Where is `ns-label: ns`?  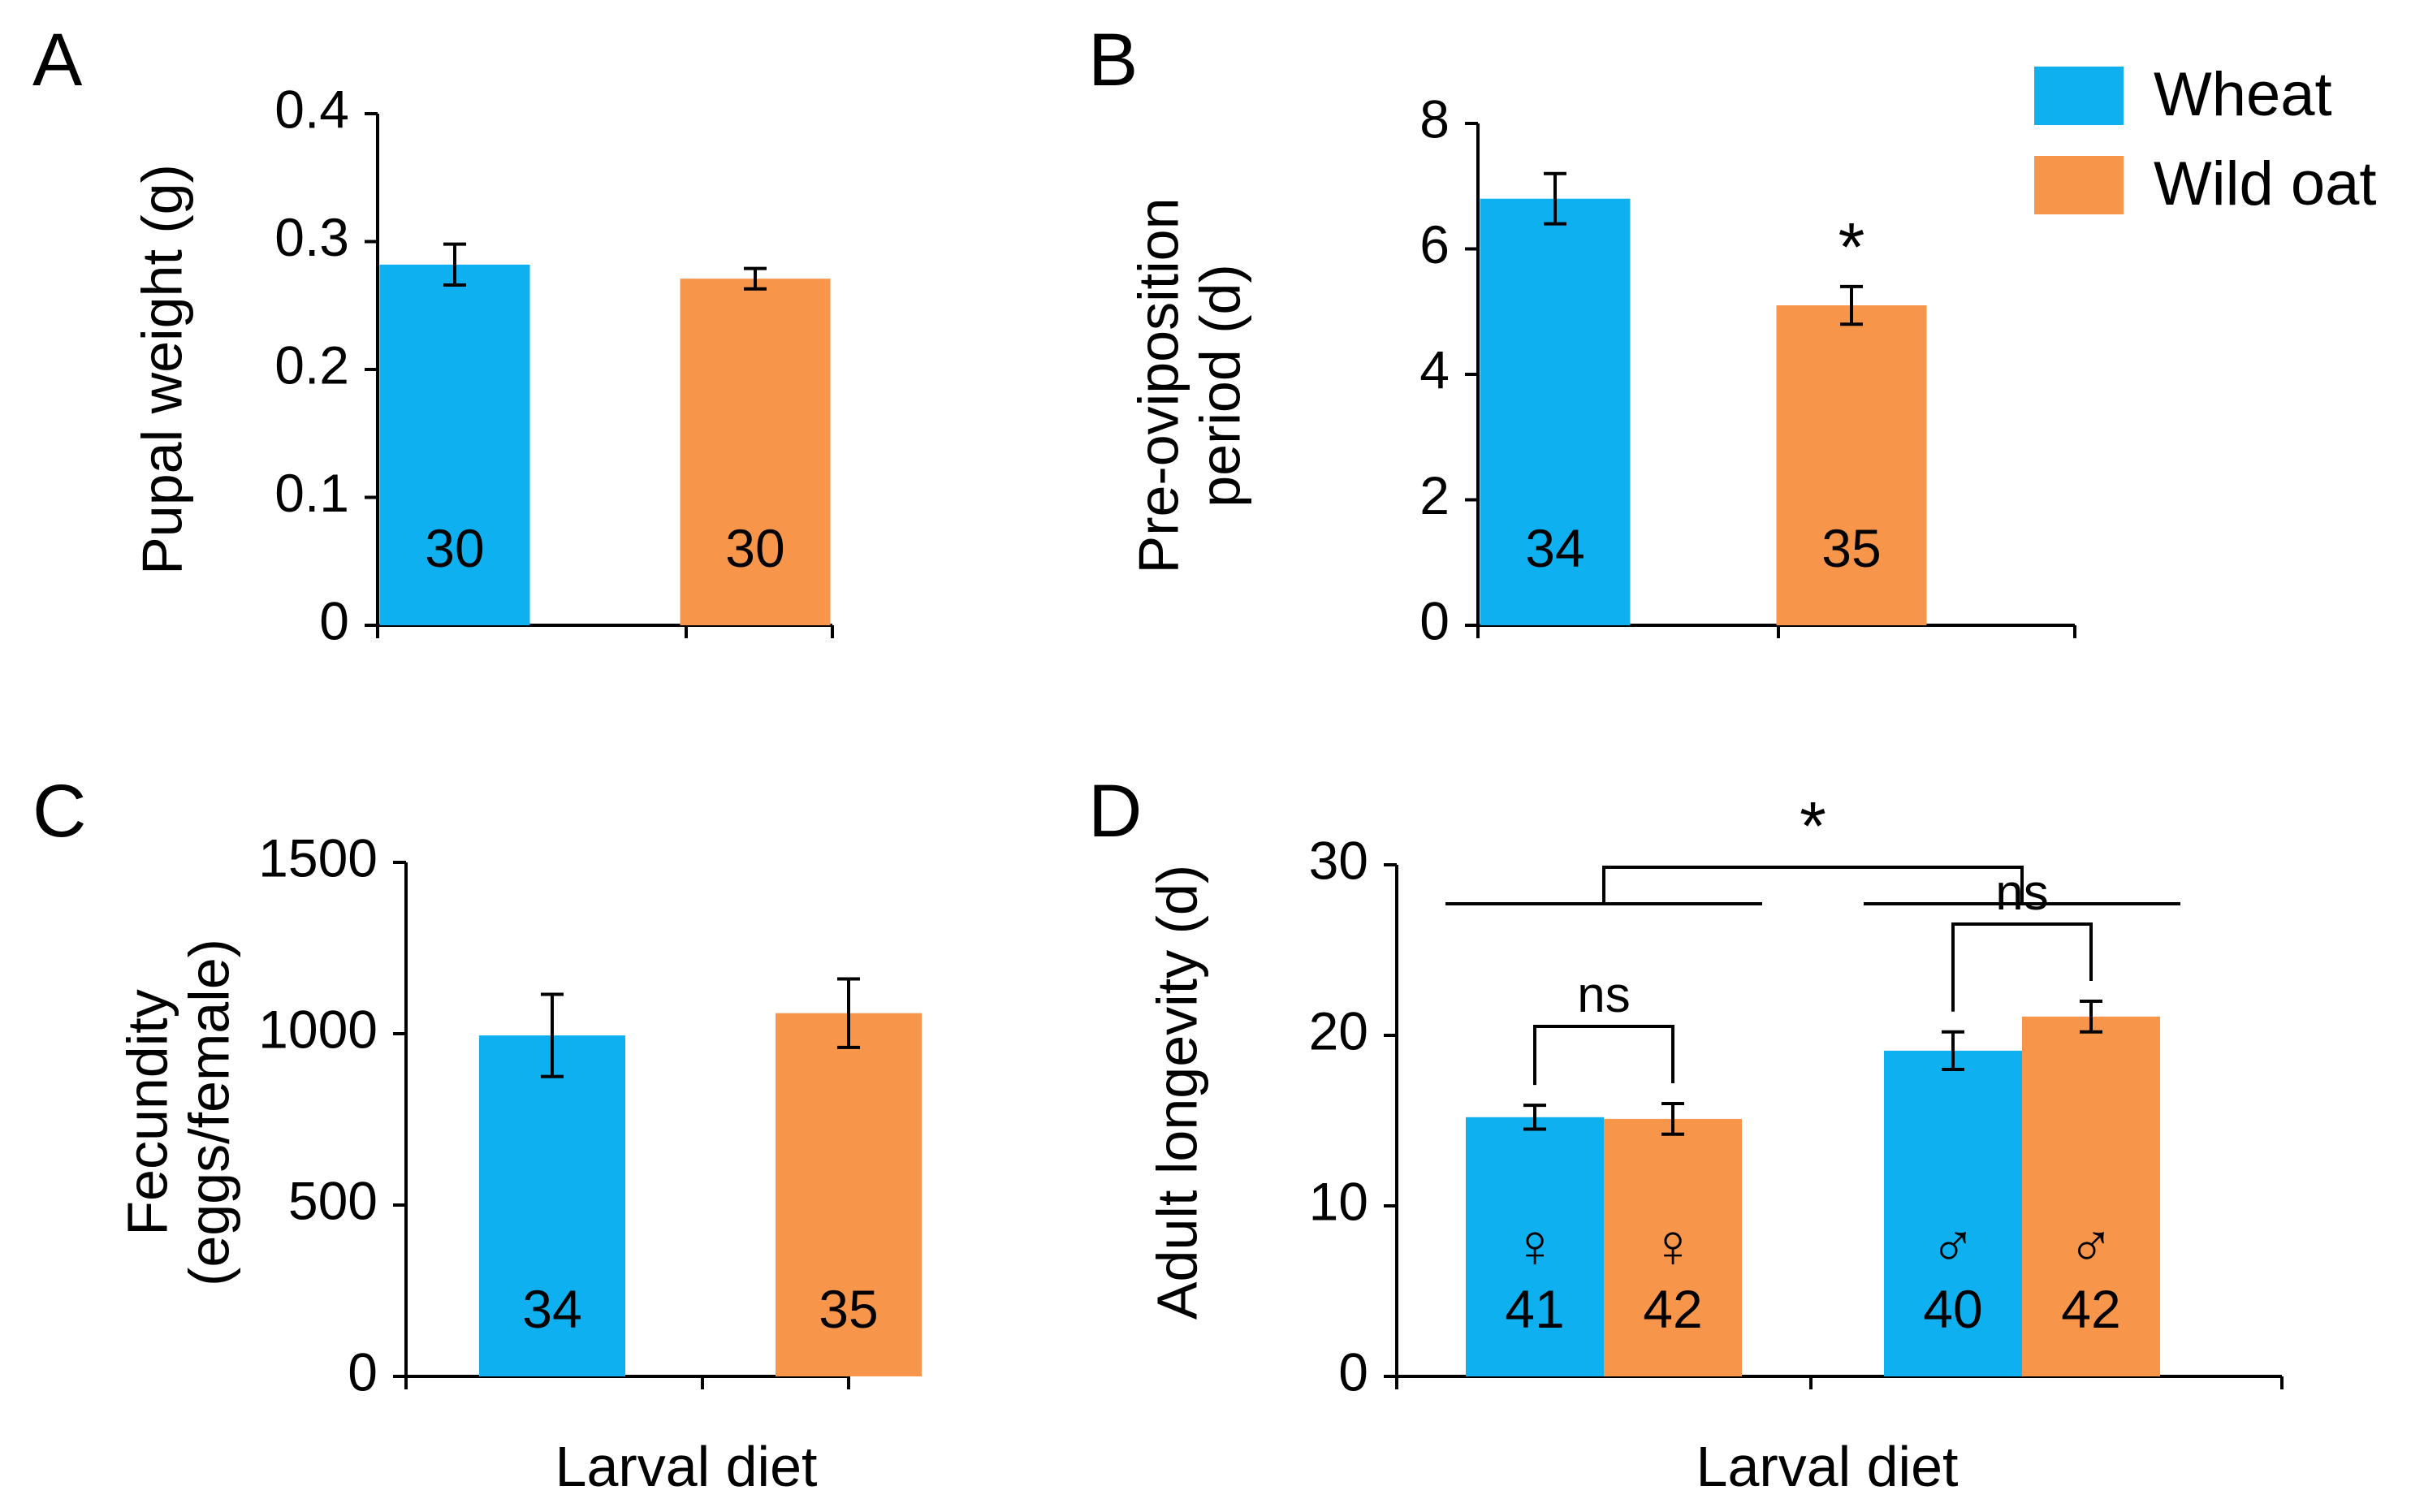 ns-label: ns is located at coordinates (1604, 995).